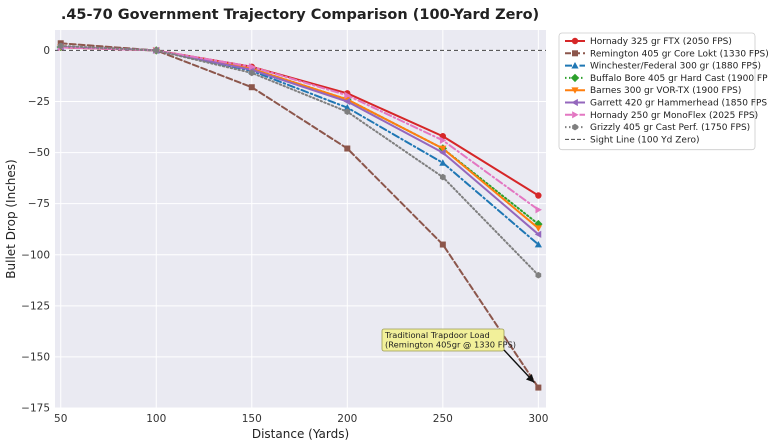 The height and width of the screenshot is (447, 768). I want to click on legend-label: Buffalo Bore 405 gr Hard Cast (1900 FPS), so click(679, 79).